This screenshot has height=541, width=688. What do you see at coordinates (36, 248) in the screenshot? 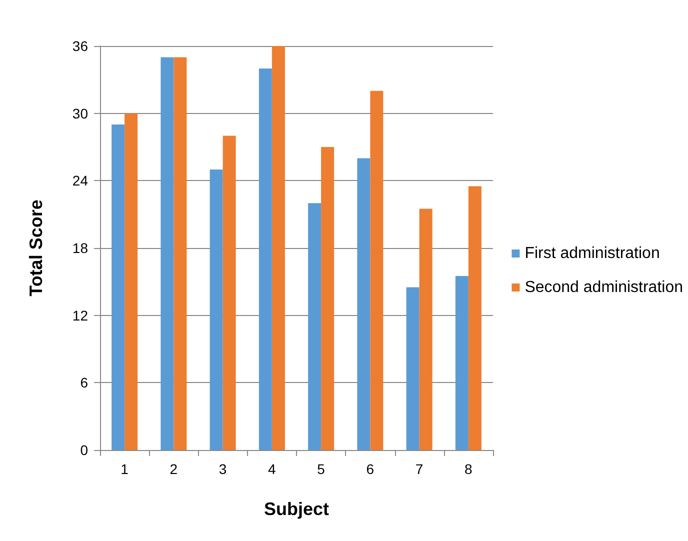
I see `y-axis-title: Total Score` at bounding box center [36, 248].